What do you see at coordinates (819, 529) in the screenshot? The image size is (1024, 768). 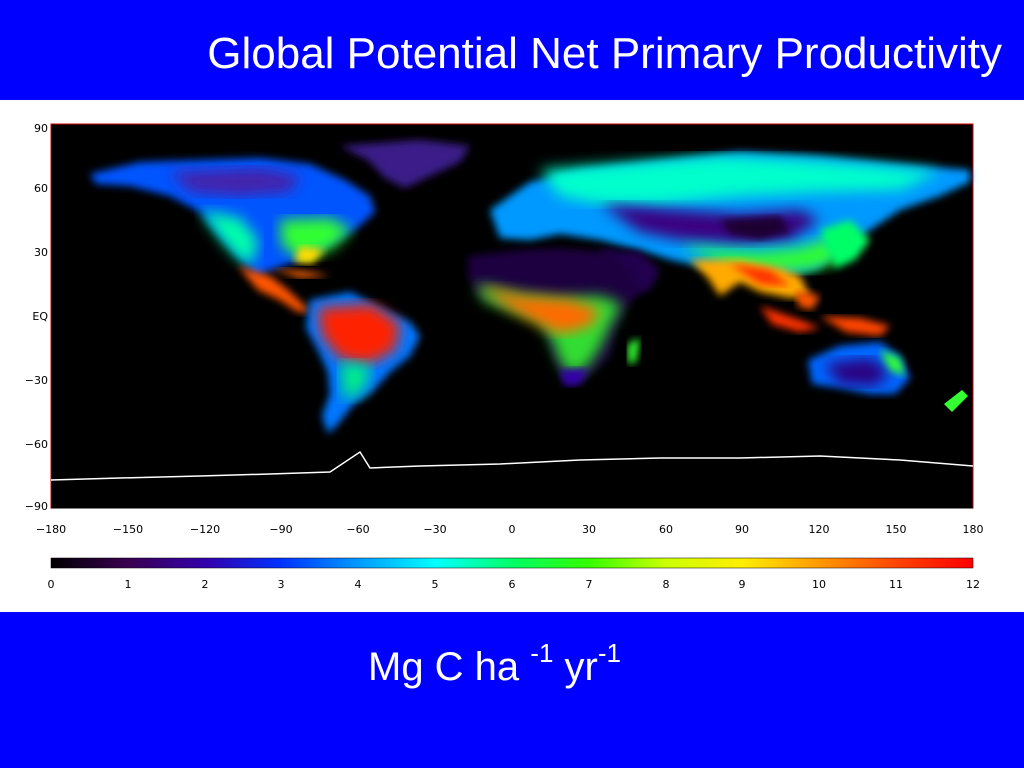 I see `x-tick-label: 120` at bounding box center [819, 529].